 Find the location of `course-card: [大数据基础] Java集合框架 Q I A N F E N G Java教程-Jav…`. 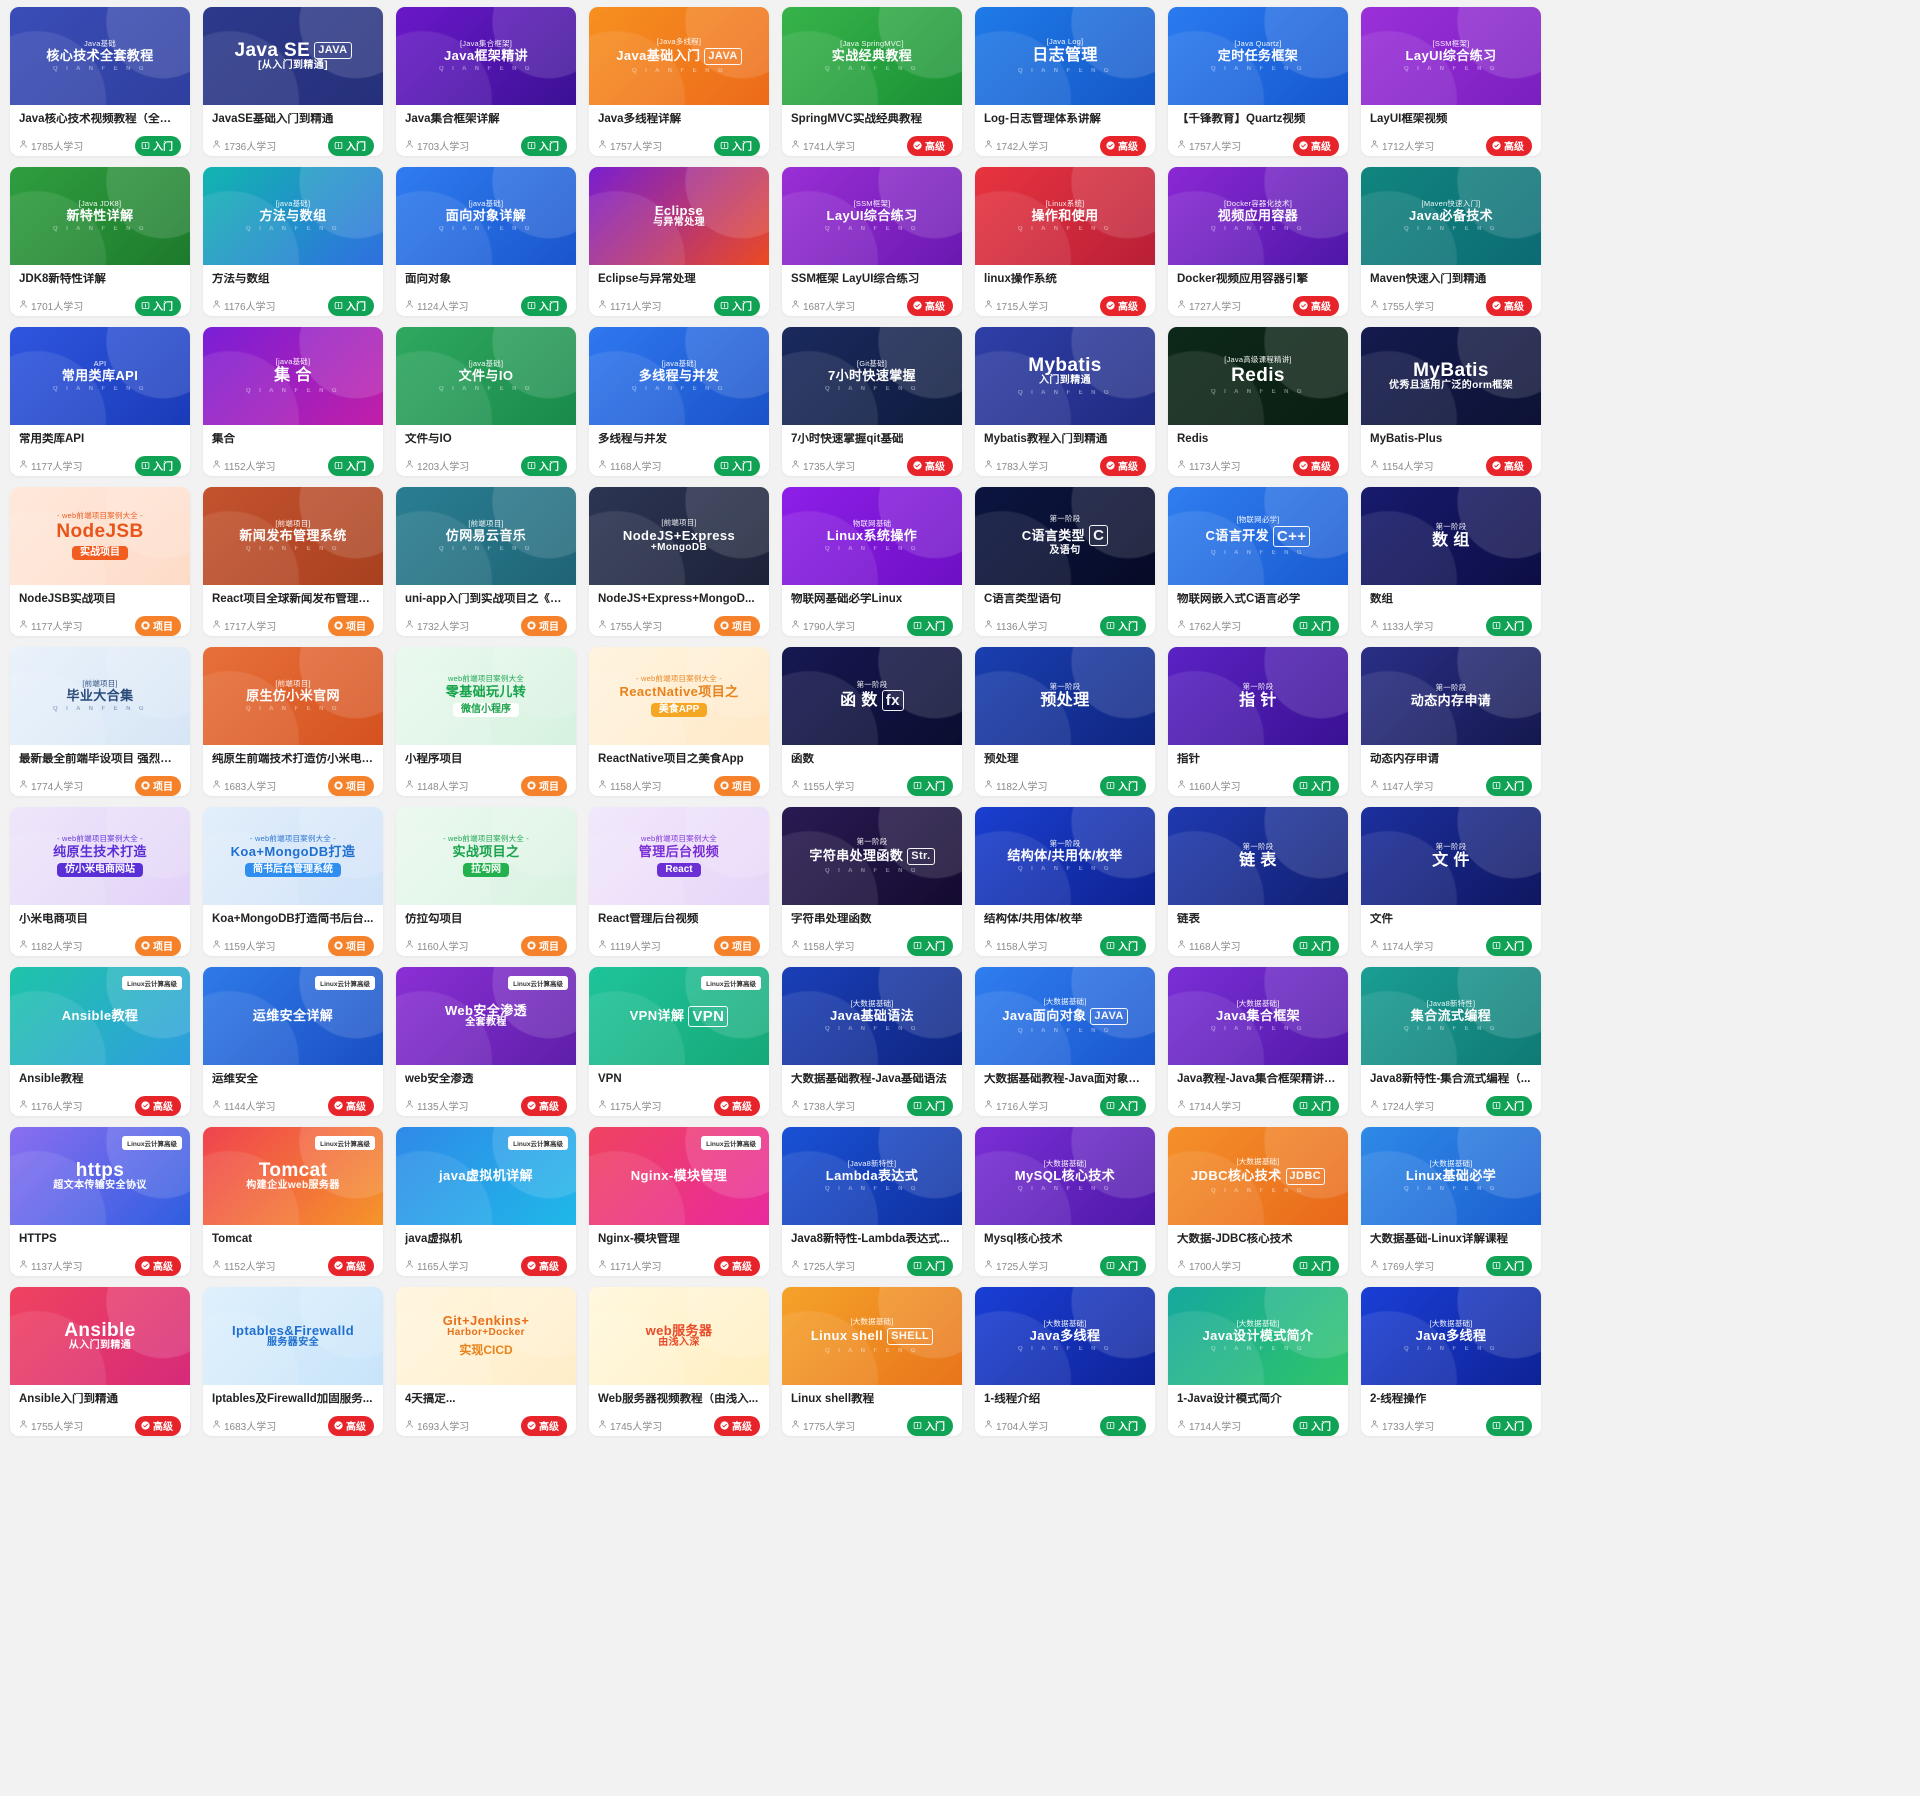

course-card: [大数据基础] Java集合框架 Q I A N F E N G Java教程-Jav… is located at coordinates (1258, 1041).